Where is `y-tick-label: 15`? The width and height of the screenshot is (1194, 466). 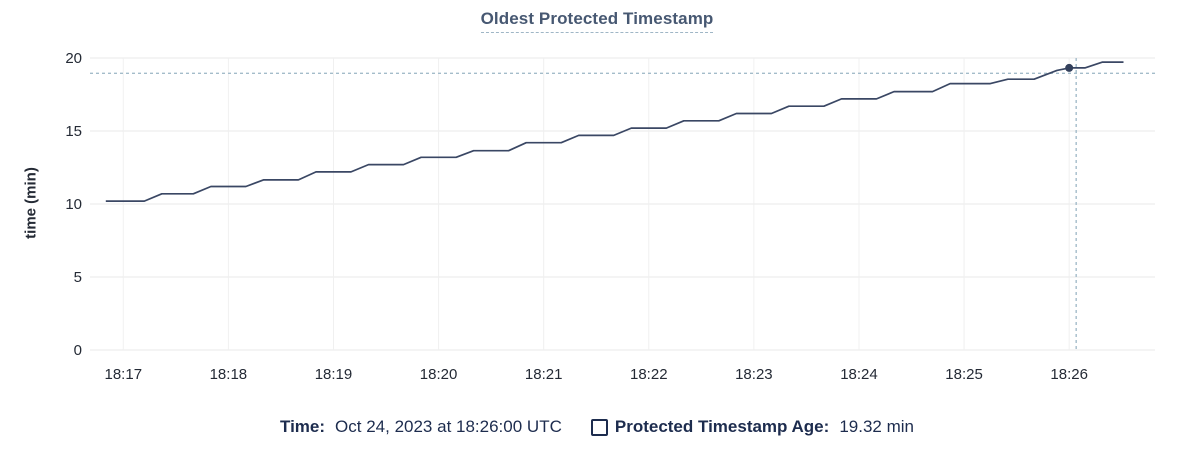
y-tick-label: 15 is located at coordinates (73, 131).